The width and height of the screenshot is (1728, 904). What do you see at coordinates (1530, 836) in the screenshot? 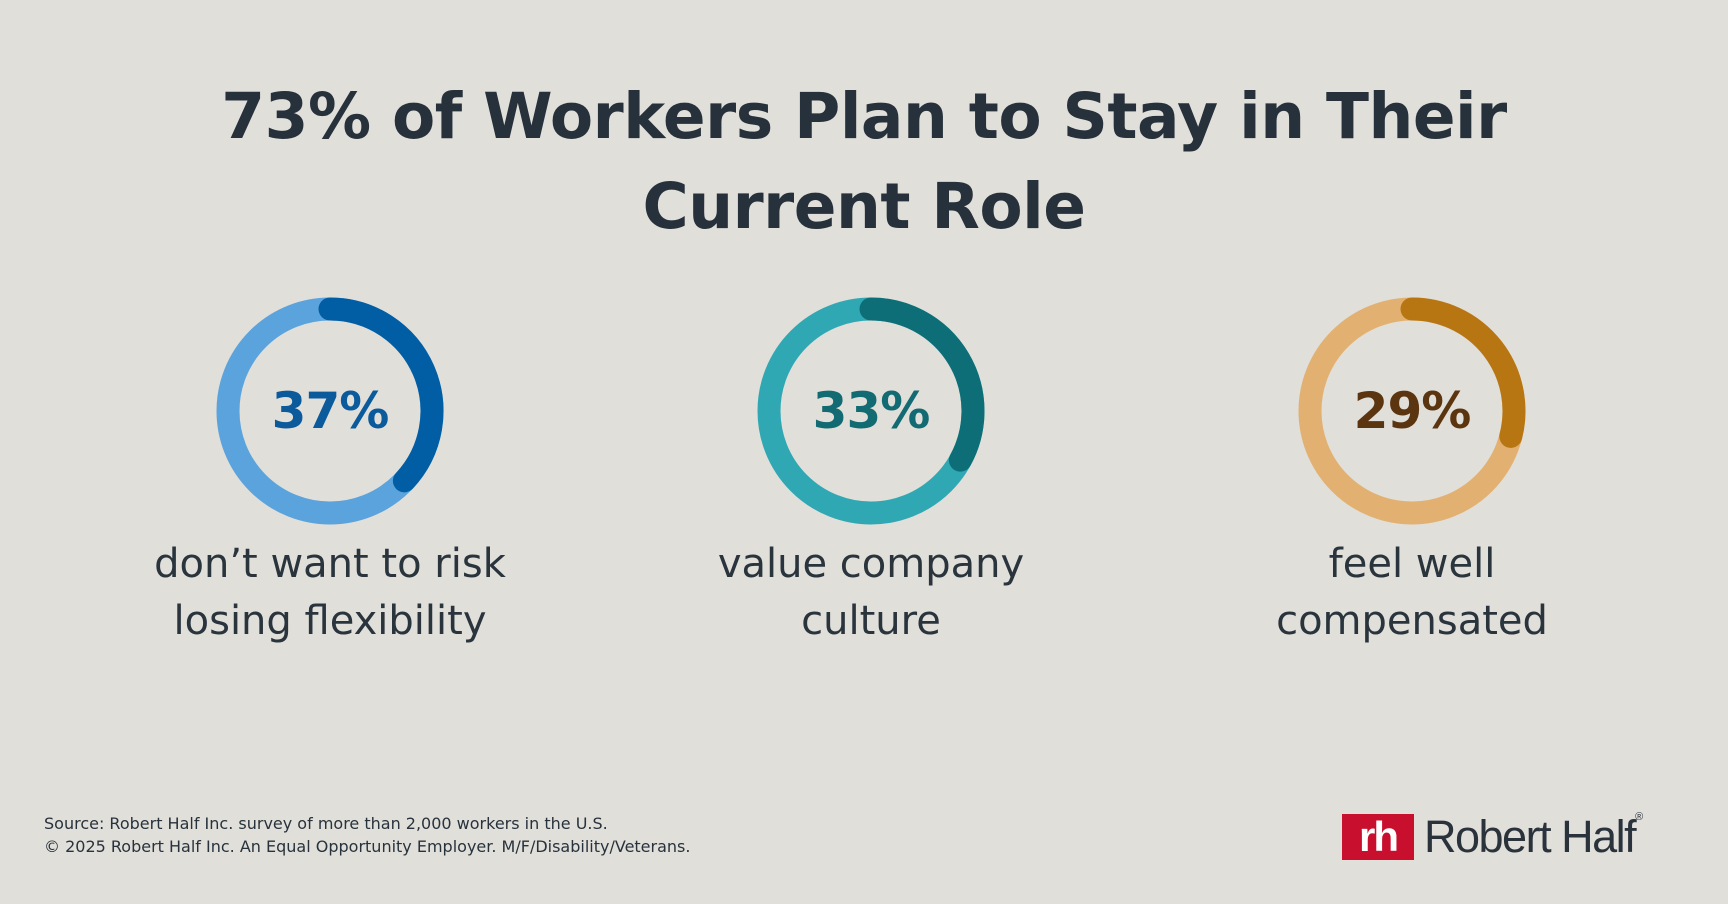
I see `logo-name: Robert Half` at bounding box center [1530, 836].